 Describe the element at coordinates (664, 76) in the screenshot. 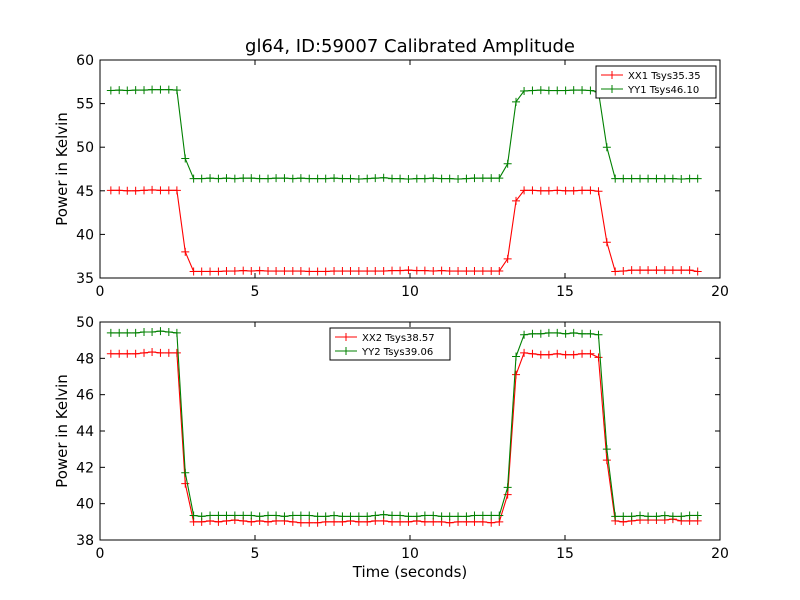

I see `legend-entry-label: XX1 Tsys35.35` at that location.